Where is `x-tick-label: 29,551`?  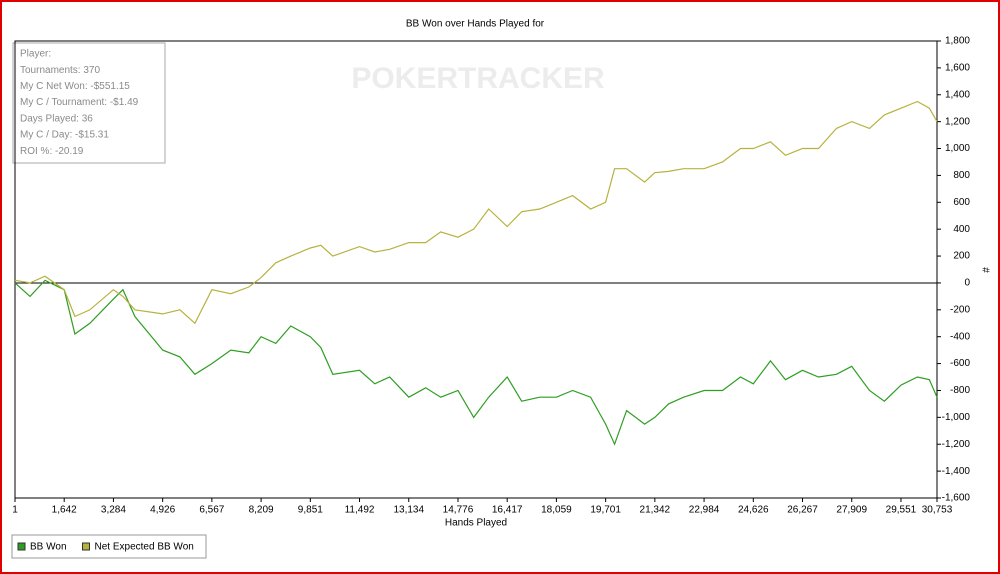
x-tick-label: 29,551 is located at coordinates (901, 510).